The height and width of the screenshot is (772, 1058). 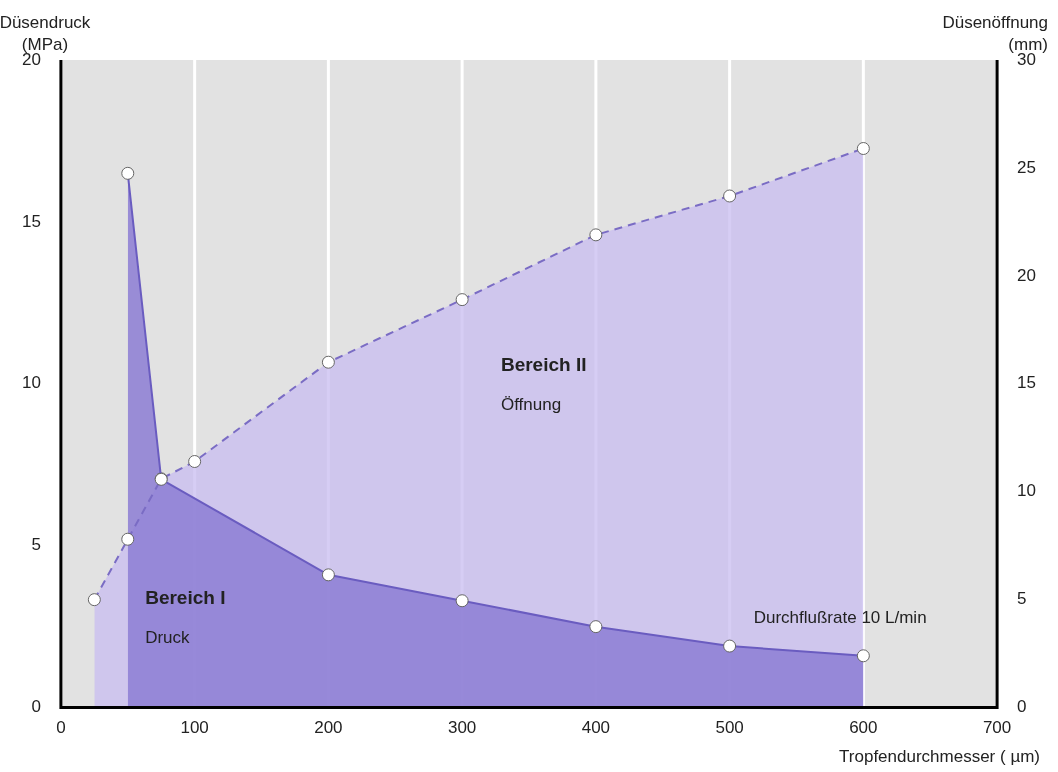 I want to click on x-tick-label: 600, so click(x=863, y=728).